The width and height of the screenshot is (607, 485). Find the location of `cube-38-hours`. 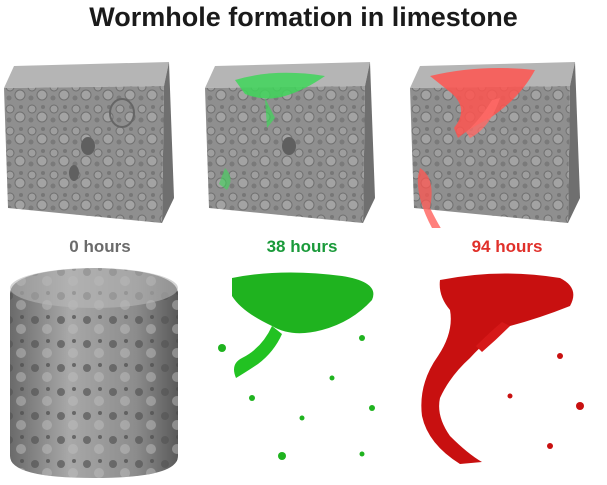

cube-38-hours is located at coordinates (293, 143).